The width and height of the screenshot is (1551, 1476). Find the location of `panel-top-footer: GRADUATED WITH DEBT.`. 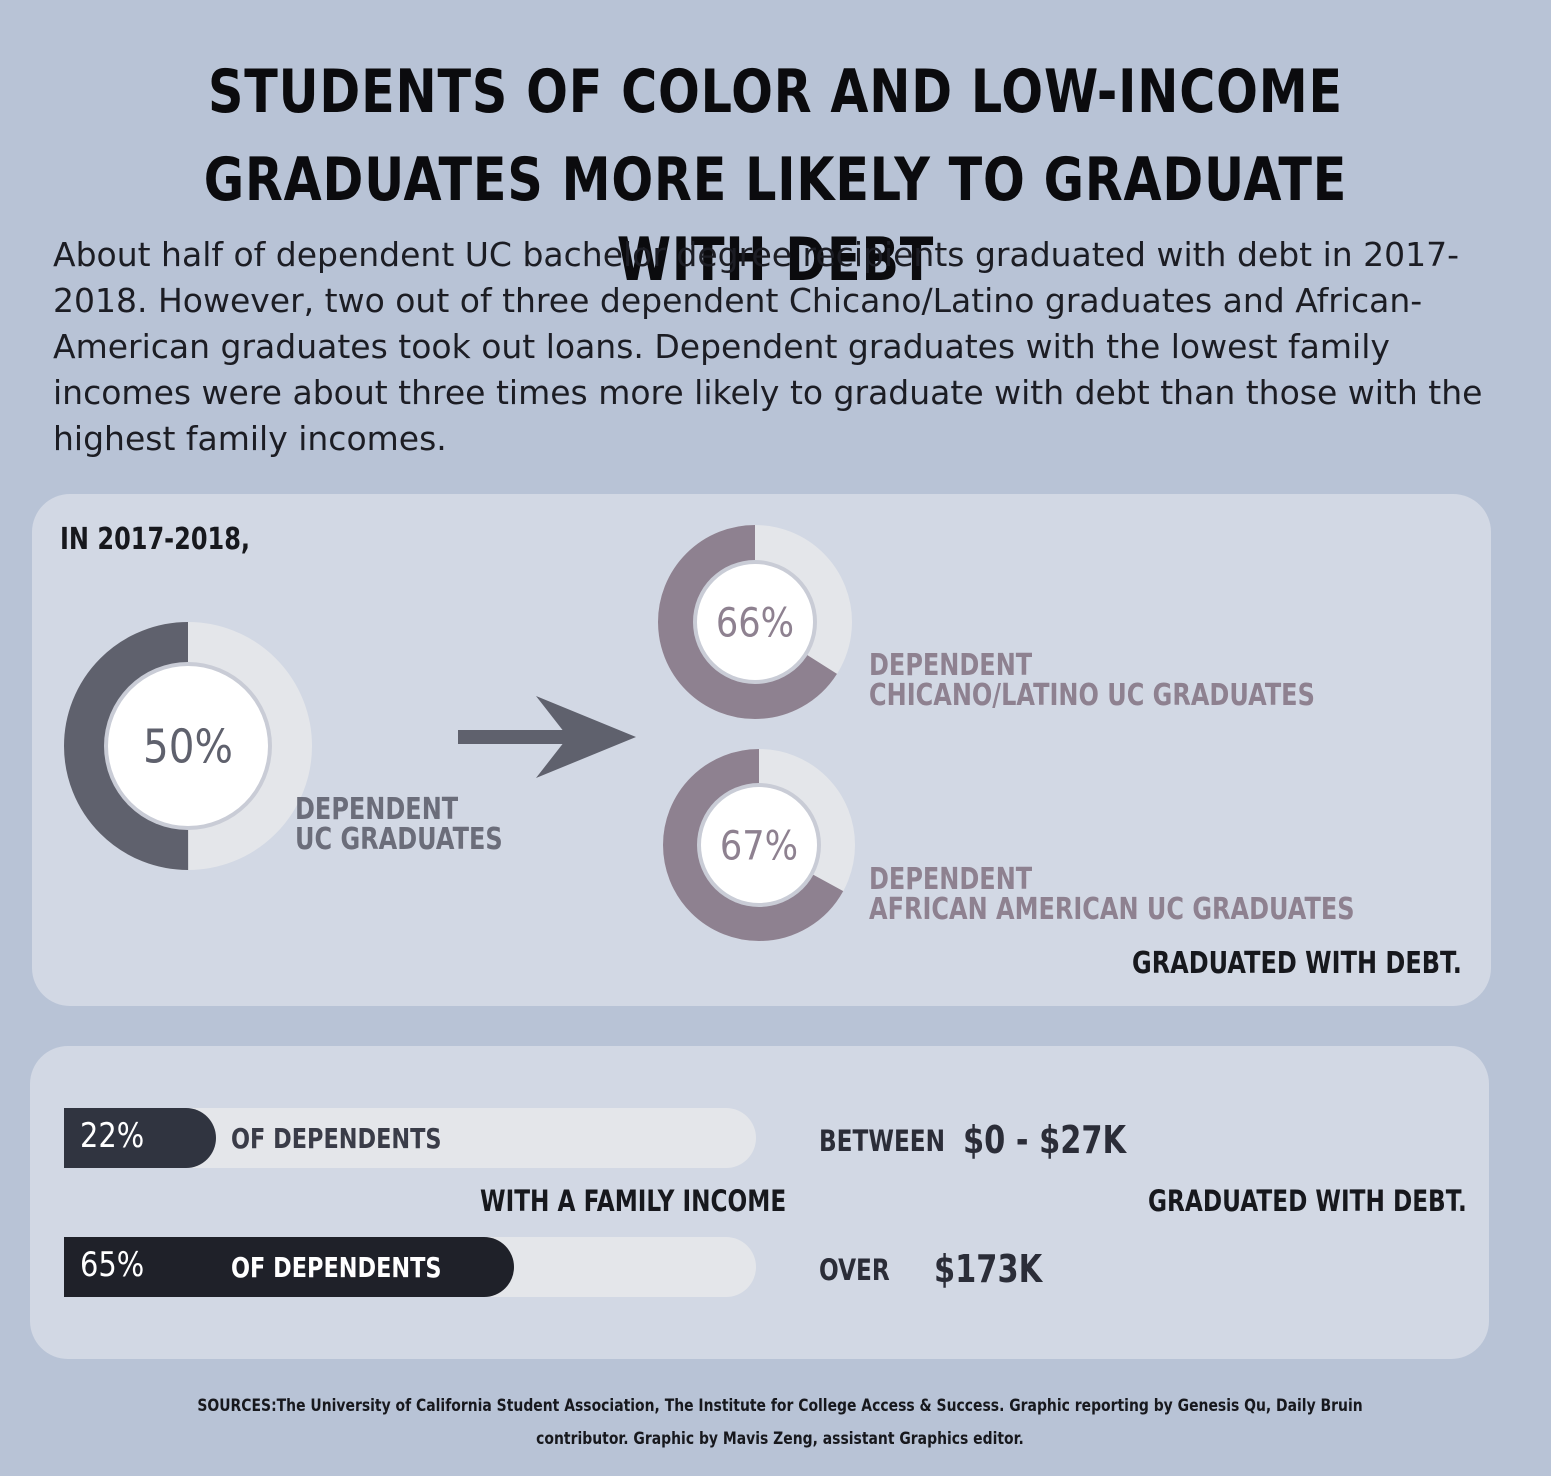

panel-top-footer: GRADUATED WITH DEBT. is located at coordinates (1297, 963).